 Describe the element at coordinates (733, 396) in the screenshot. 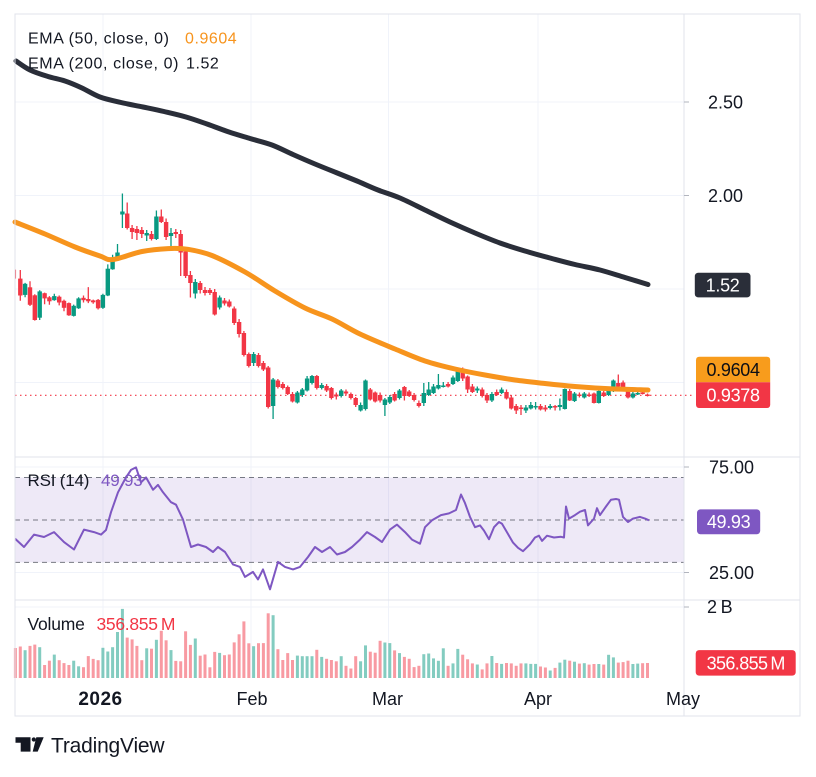

I see `svg-text: 0.9378` at that location.